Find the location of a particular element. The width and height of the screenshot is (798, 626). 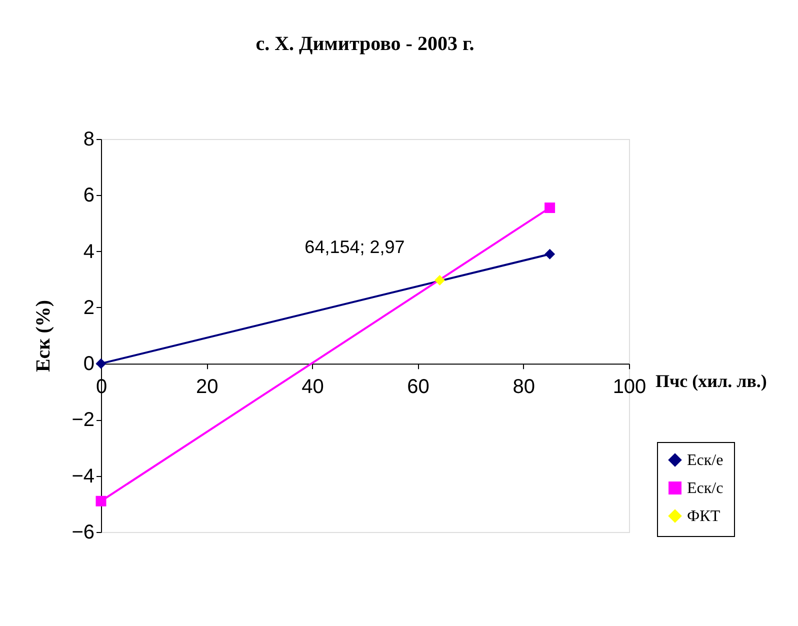

y-tick-label: 4 is located at coordinates (88, 251).